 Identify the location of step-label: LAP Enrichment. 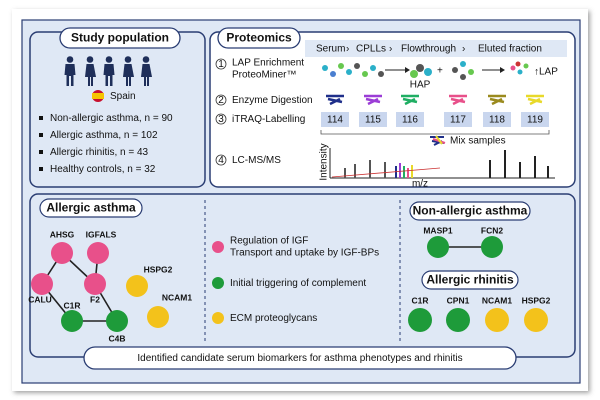
(268, 63).